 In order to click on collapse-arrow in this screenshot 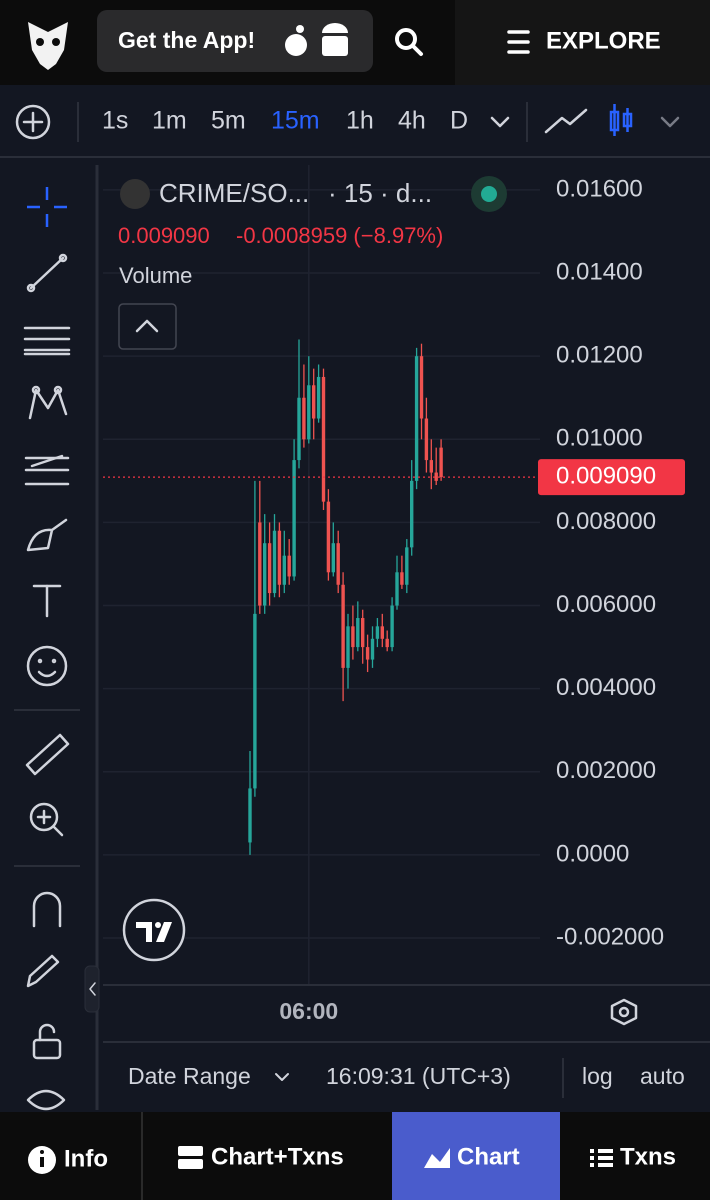, I will do `click(92, 989)`.